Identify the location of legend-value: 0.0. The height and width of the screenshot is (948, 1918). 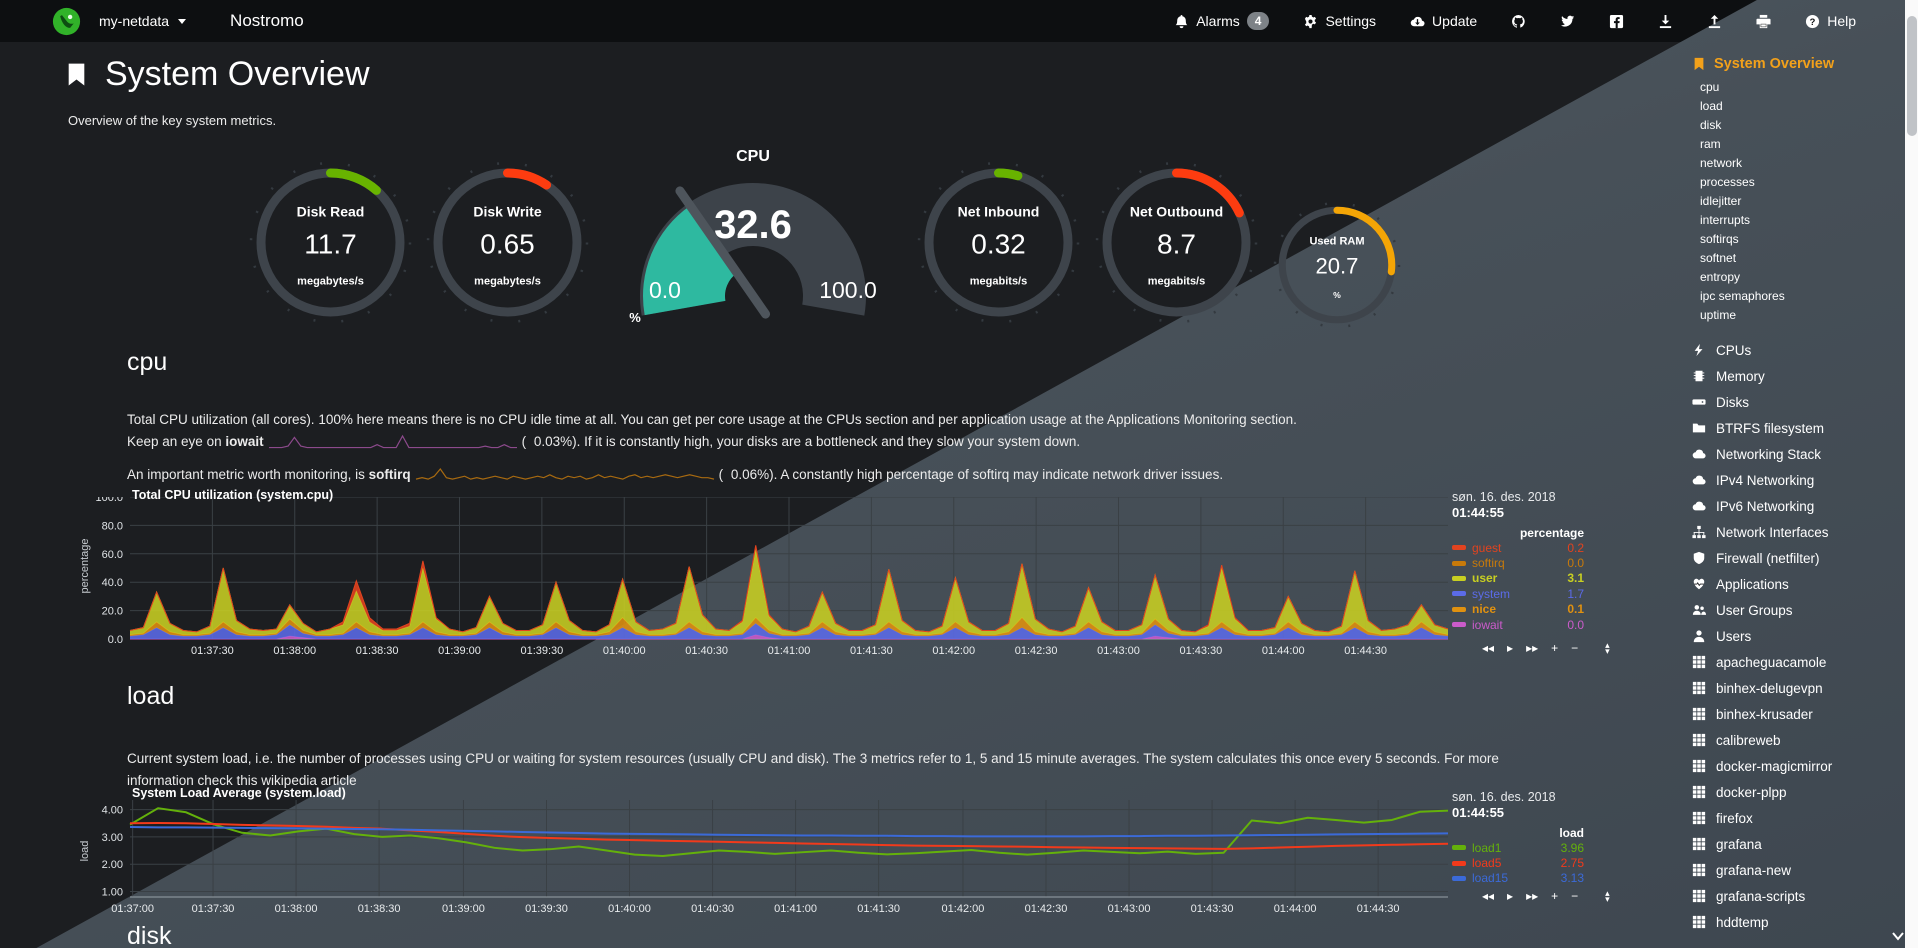
(1575, 624).